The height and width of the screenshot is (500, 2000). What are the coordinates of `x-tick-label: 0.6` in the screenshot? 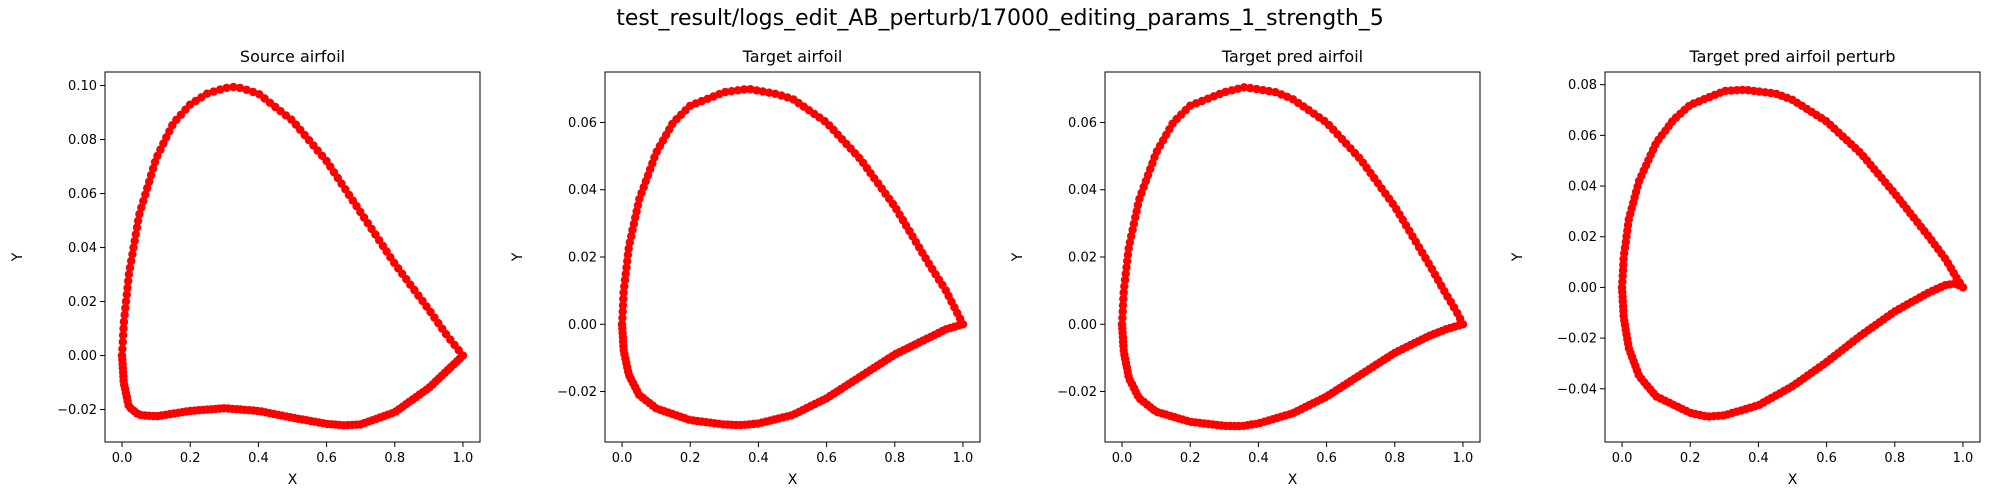 It's located at (1326, 458).